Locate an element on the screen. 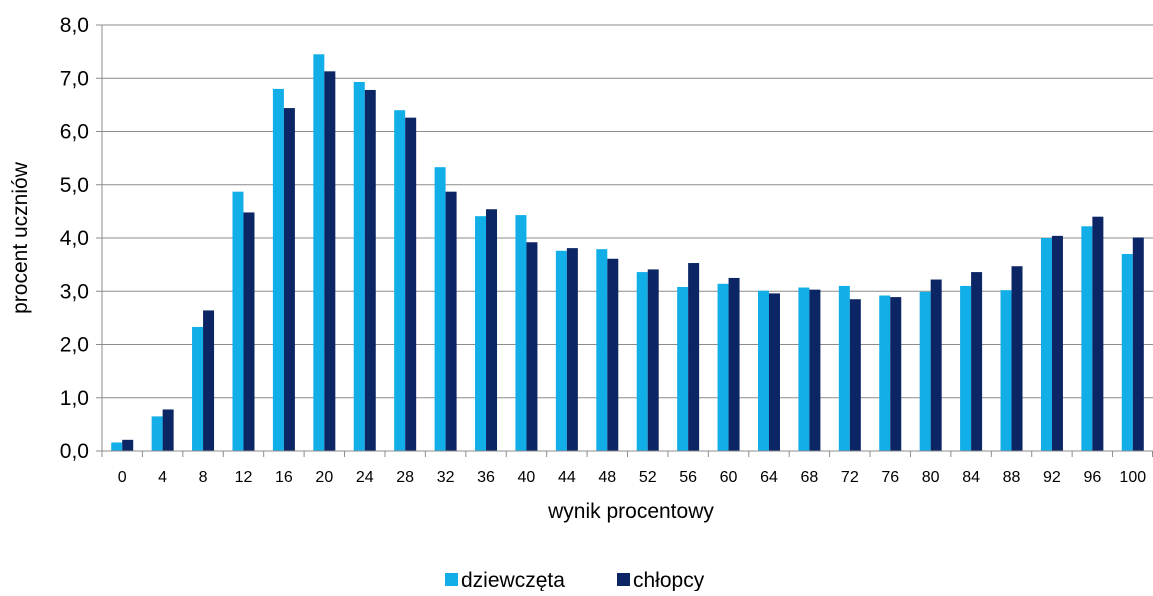 The image size is (1153, 596). x-tick-label: 60 is located at coordinates (729, 477).